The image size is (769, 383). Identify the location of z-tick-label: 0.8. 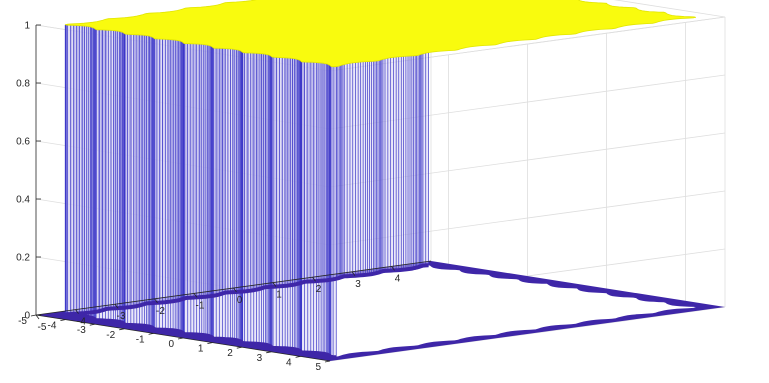
(23, 84).